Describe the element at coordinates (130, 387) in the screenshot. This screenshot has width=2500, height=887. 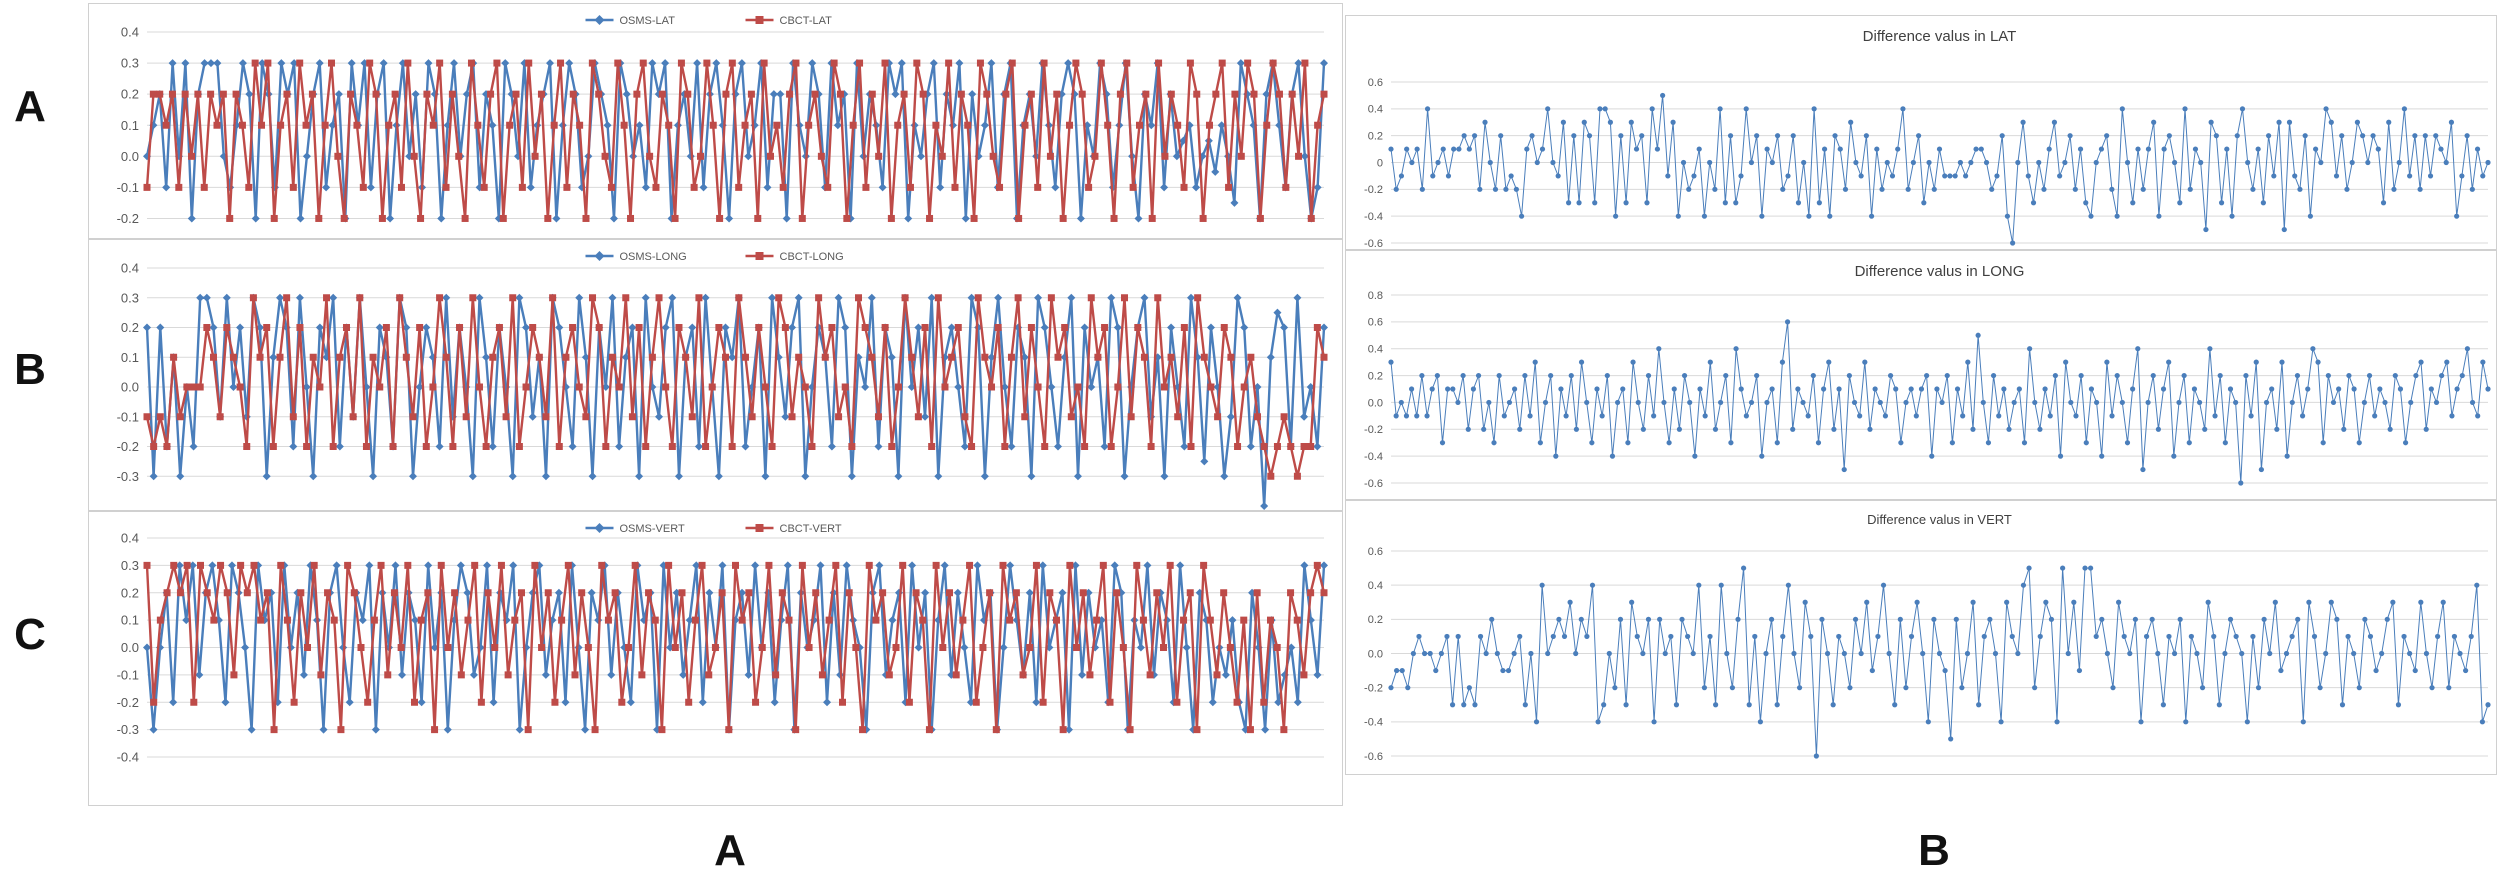
I see `y-tick-label: 0.0` at that location.